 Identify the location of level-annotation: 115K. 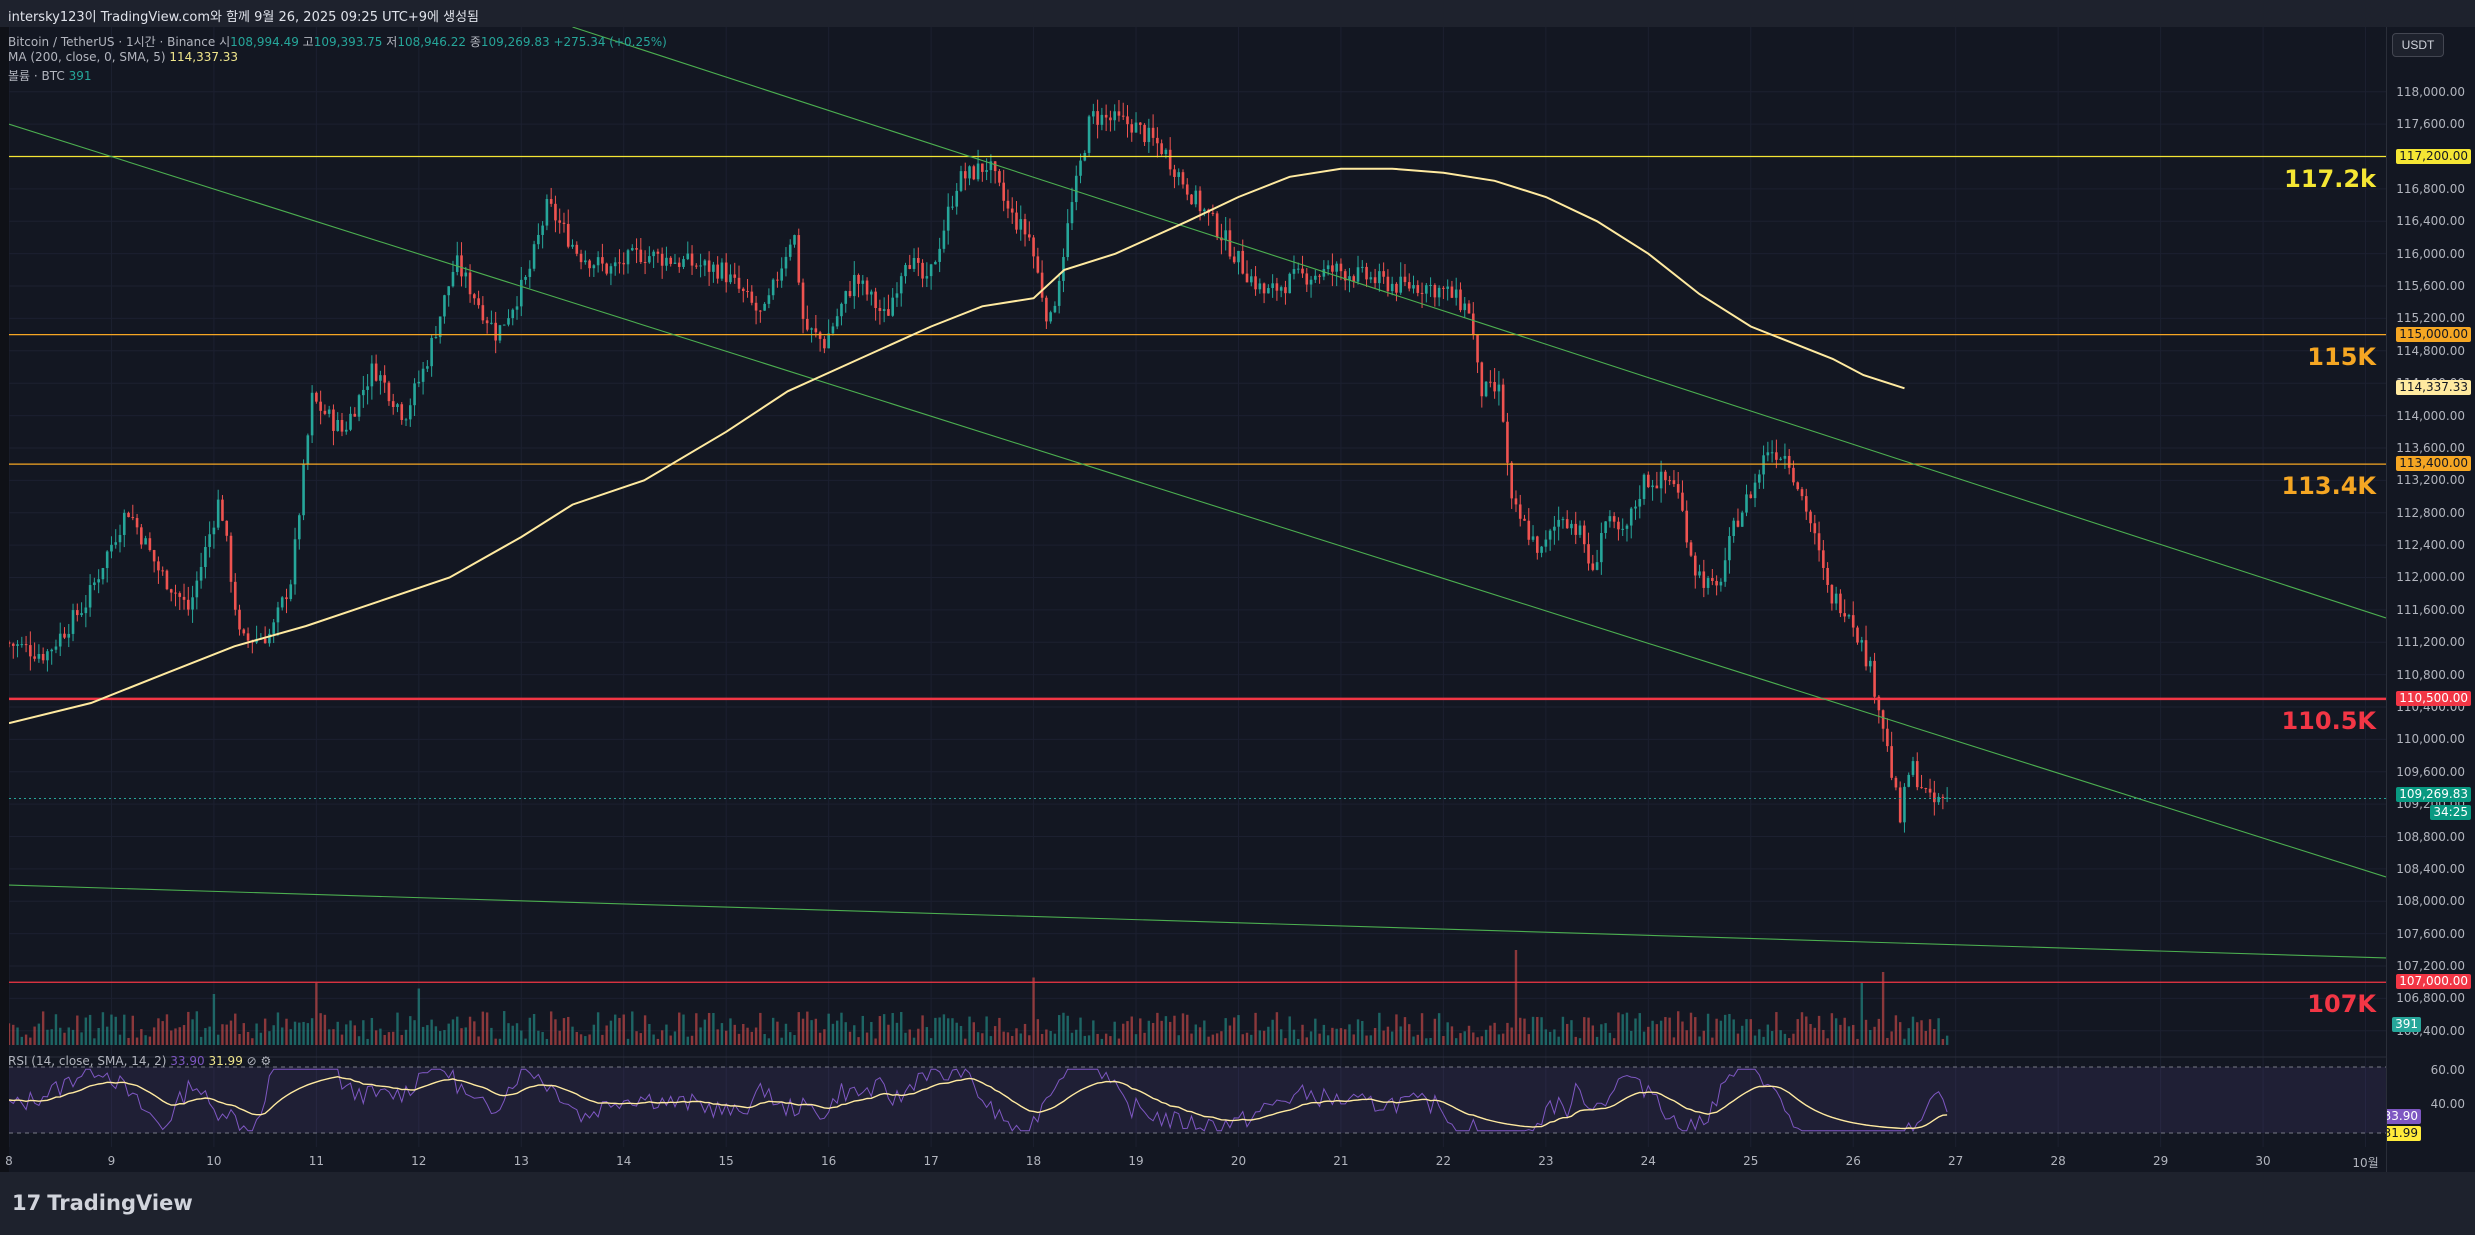
(2341, 356).